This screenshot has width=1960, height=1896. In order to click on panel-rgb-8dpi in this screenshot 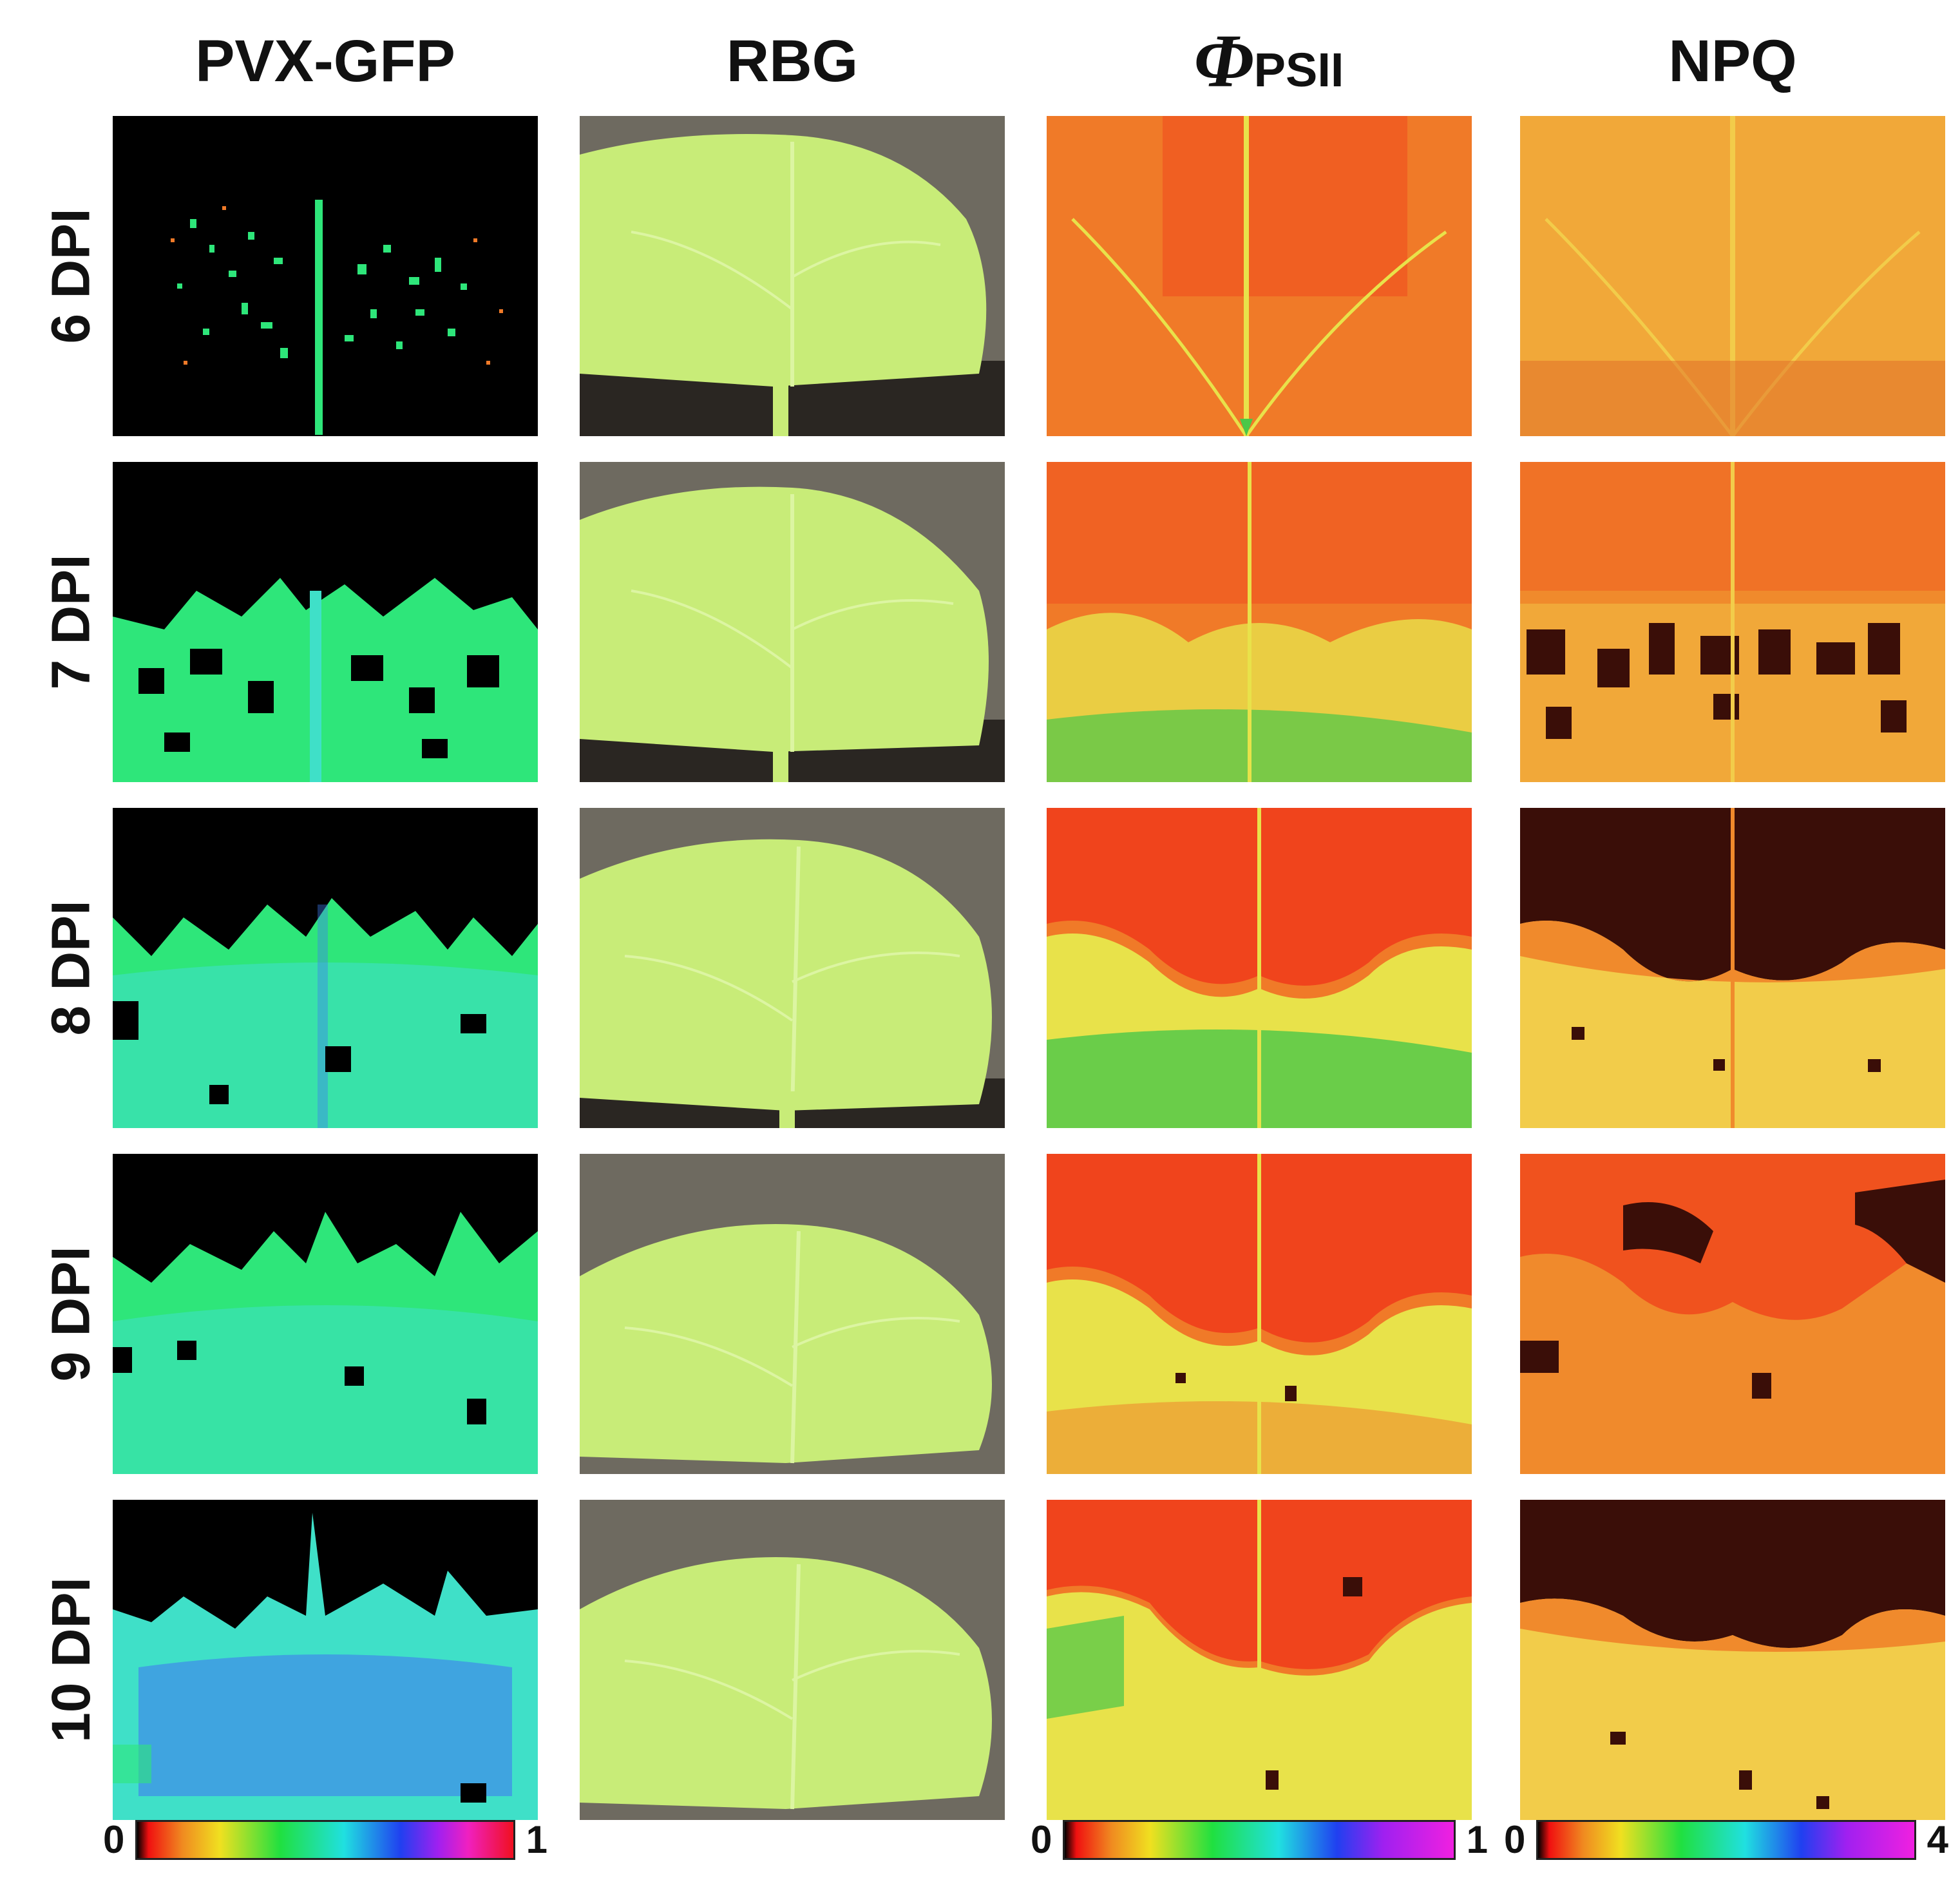, I will do `click(792, 968)`.